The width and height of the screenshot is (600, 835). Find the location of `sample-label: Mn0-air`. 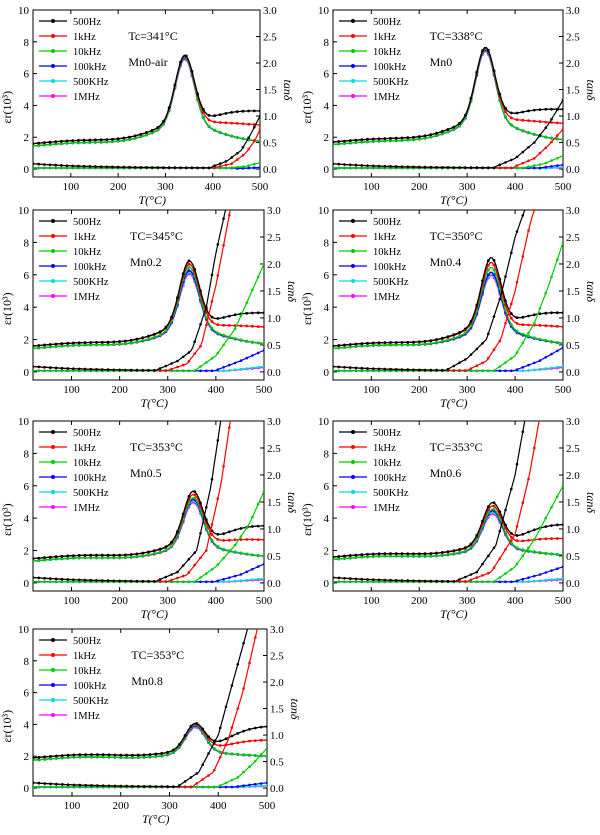

sample-label: Mn0-air is located at coordinates (147, 62).